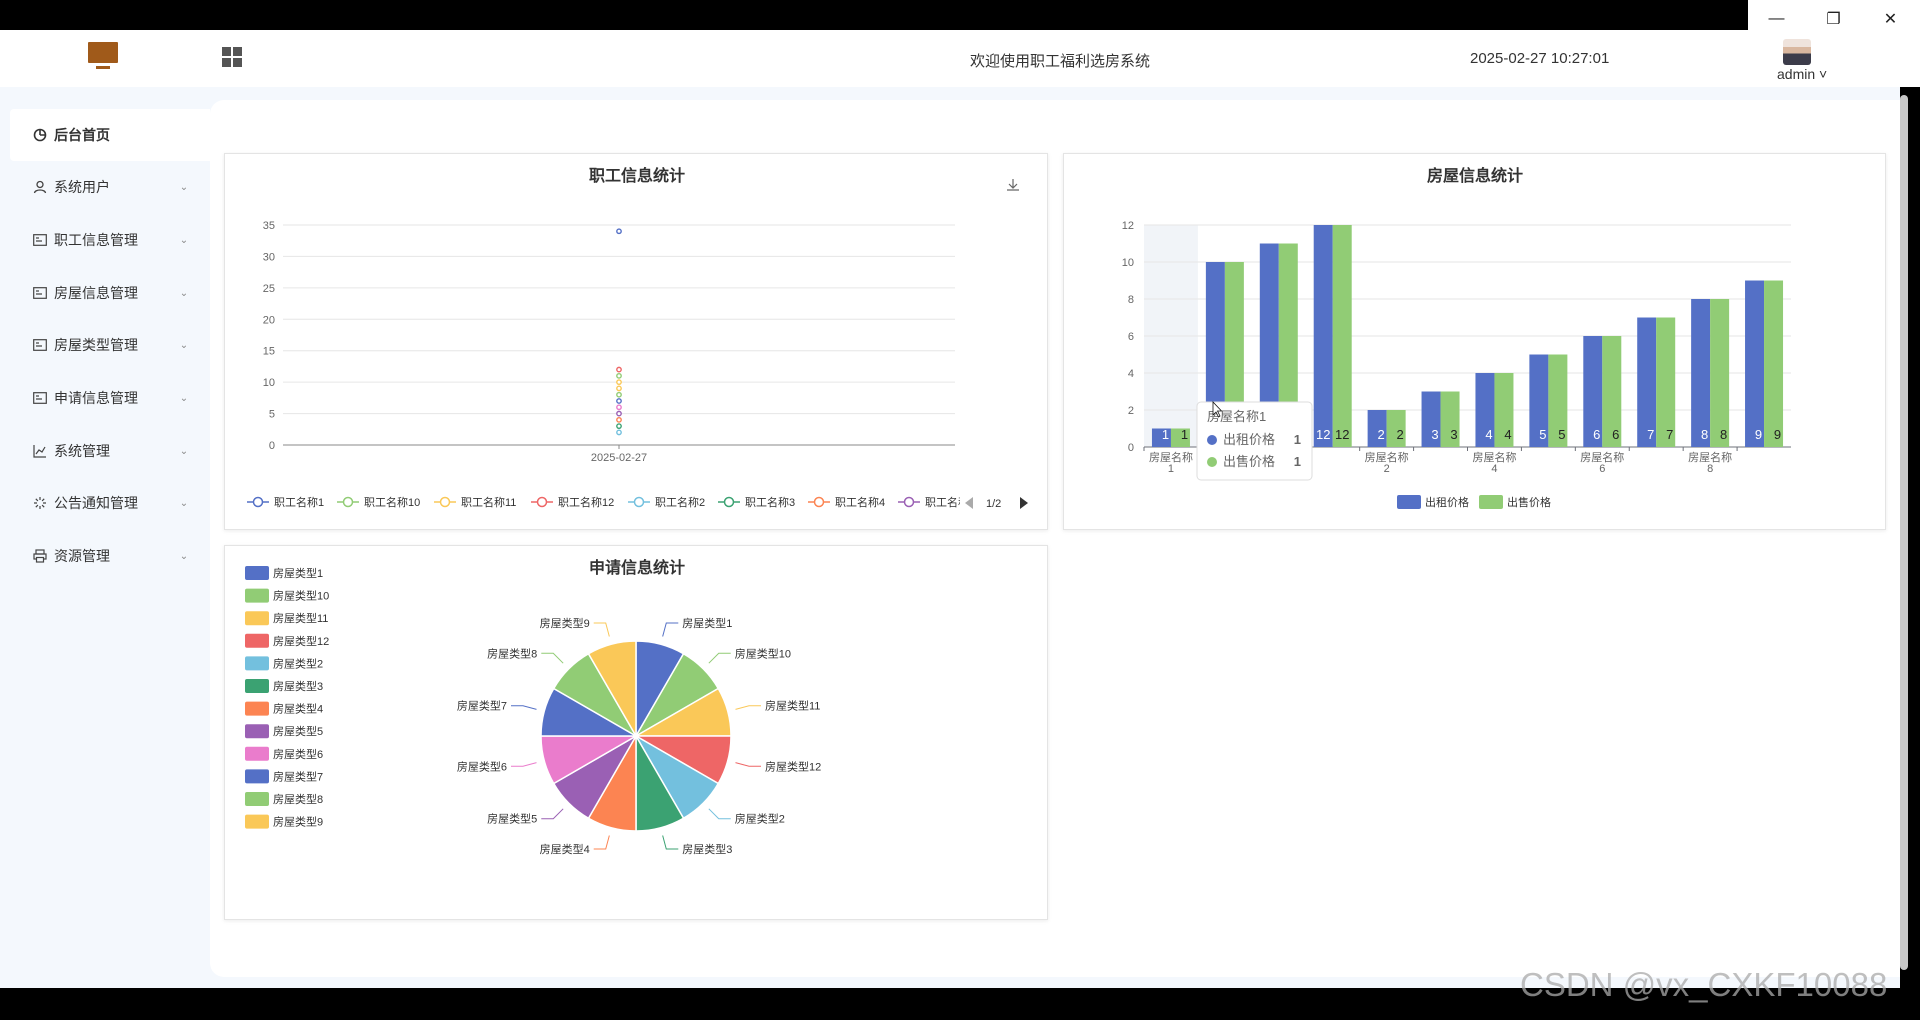 The image size is (1920, 1020). I want to click on legend-label: 房屋类型1, so click(298, 573).